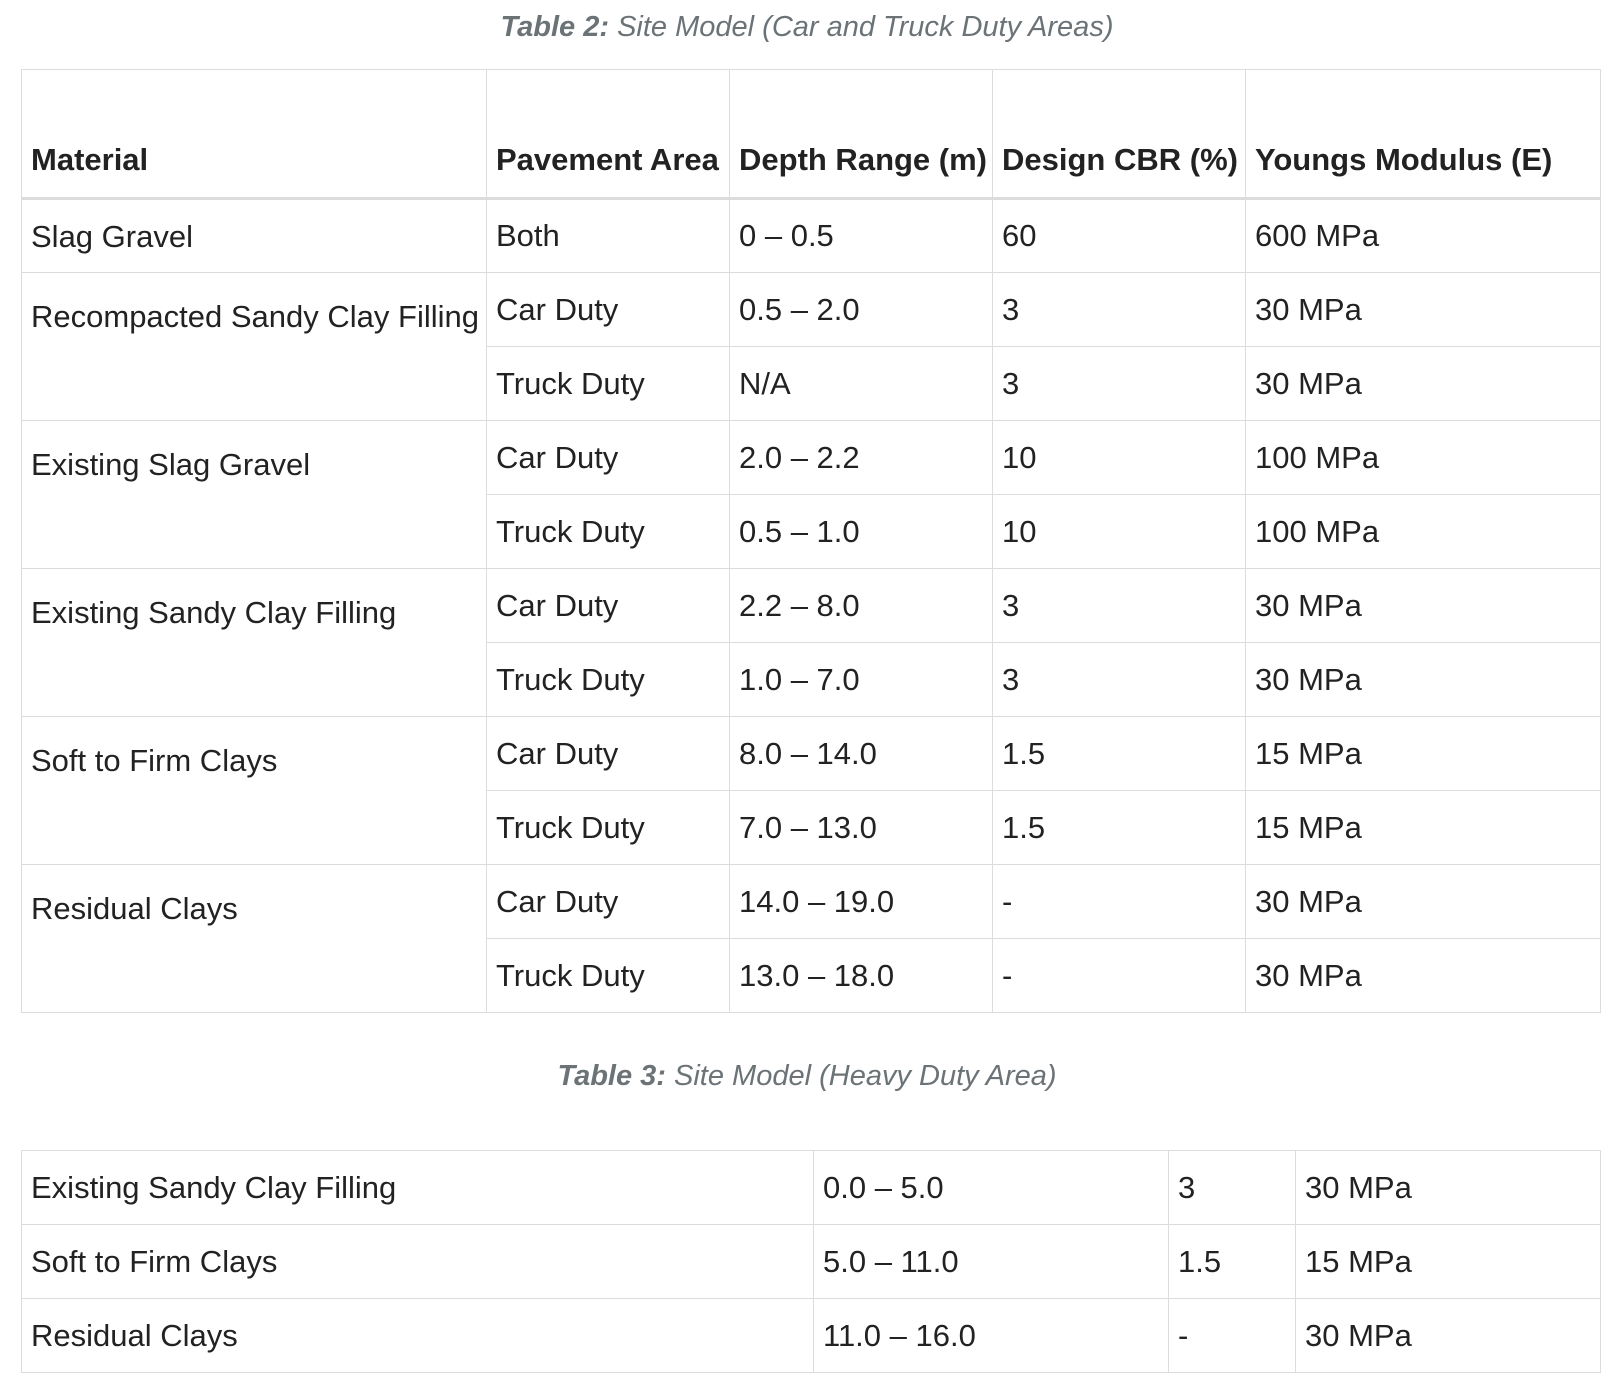 This screenshot has width=1614, height=1392. I want to click on header-depth-range: Depth Range (m), so click(861, 134).